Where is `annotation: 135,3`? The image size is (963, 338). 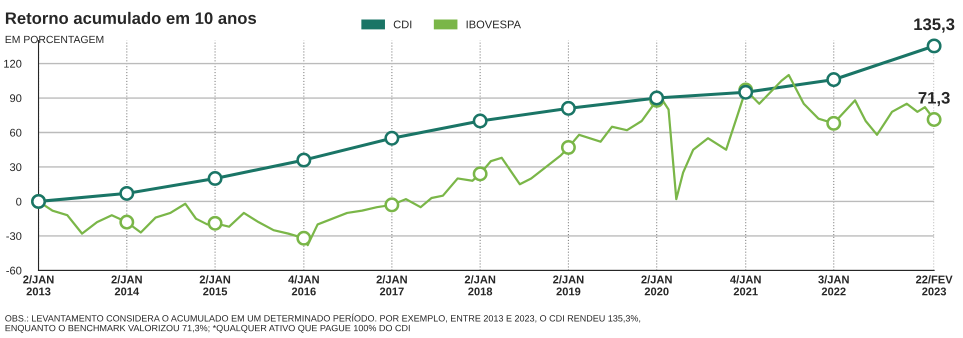
annotation: 135,3 is located at coordinates (934, 25).